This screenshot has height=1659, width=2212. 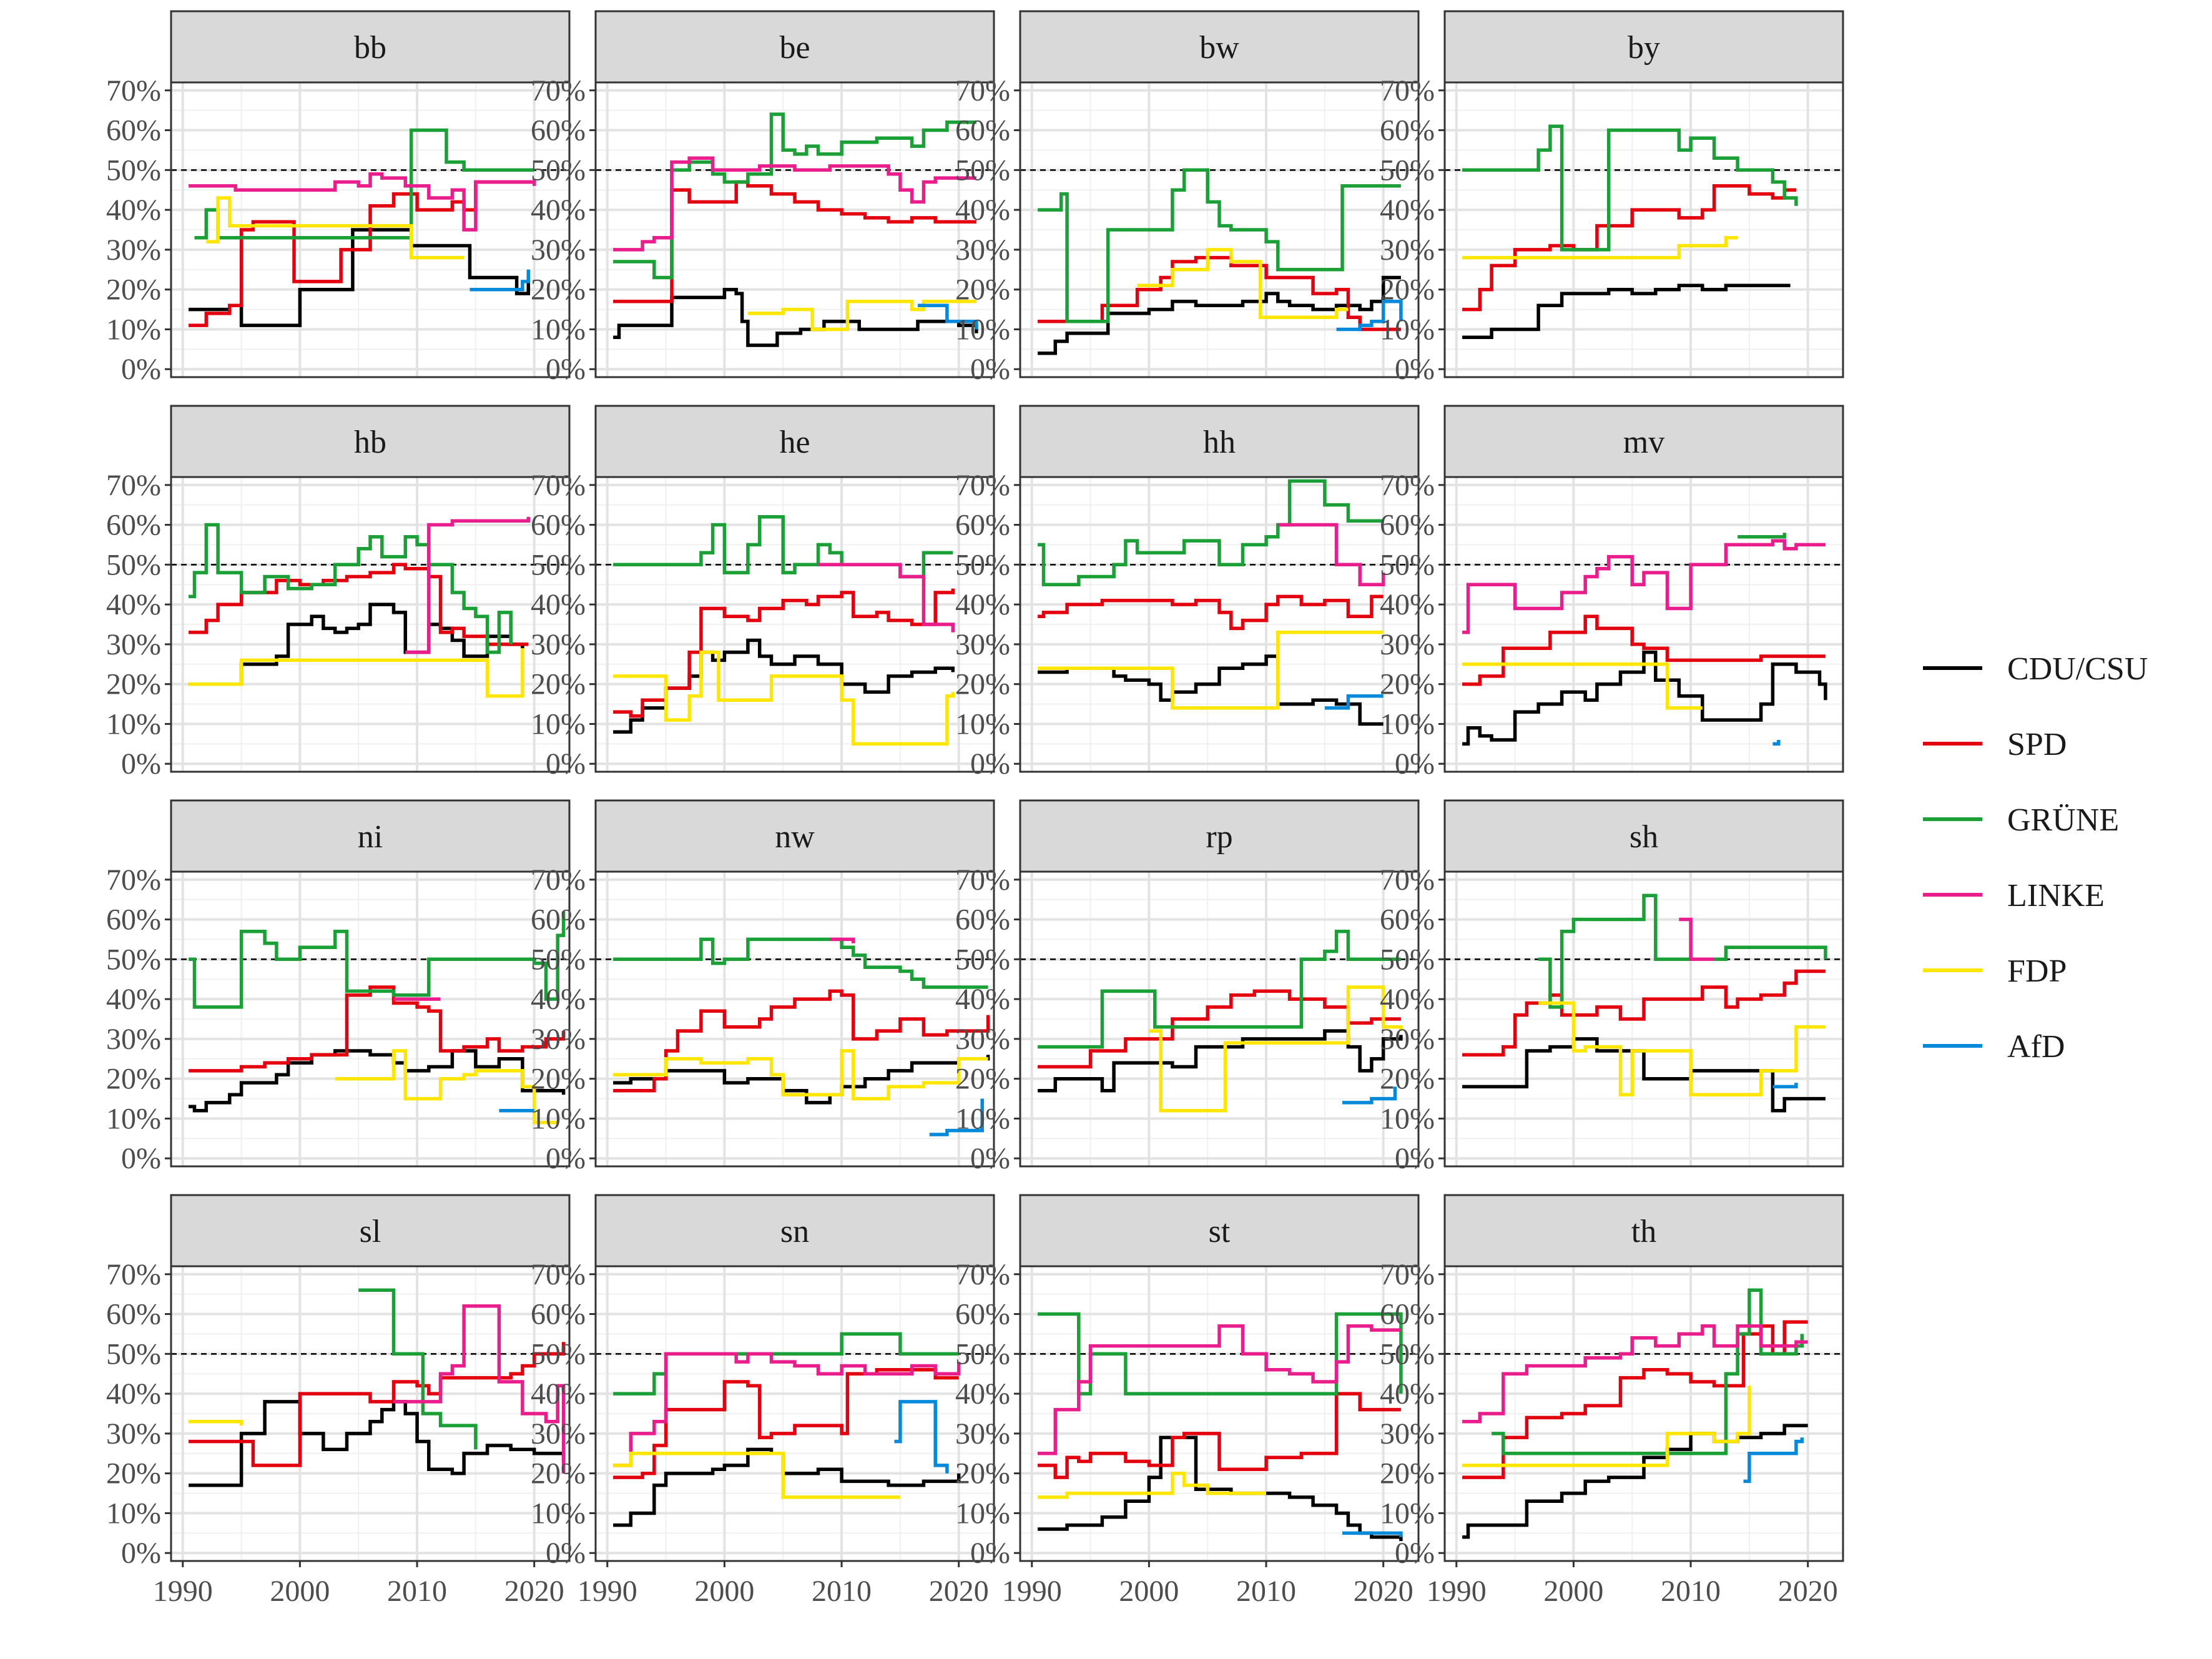 I want to click on facet-label: mv, so click(x=1643, y=442).